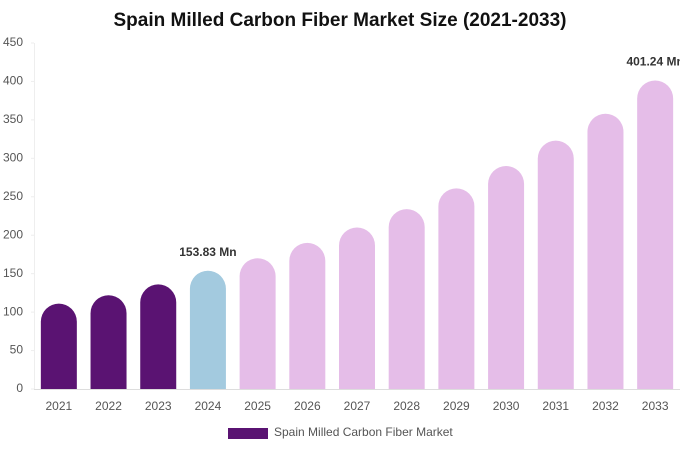  What do you see at coordinates (13, 119) in the screenshot?
I see `y-tick-label: 350` at bounding box center [13, 119].